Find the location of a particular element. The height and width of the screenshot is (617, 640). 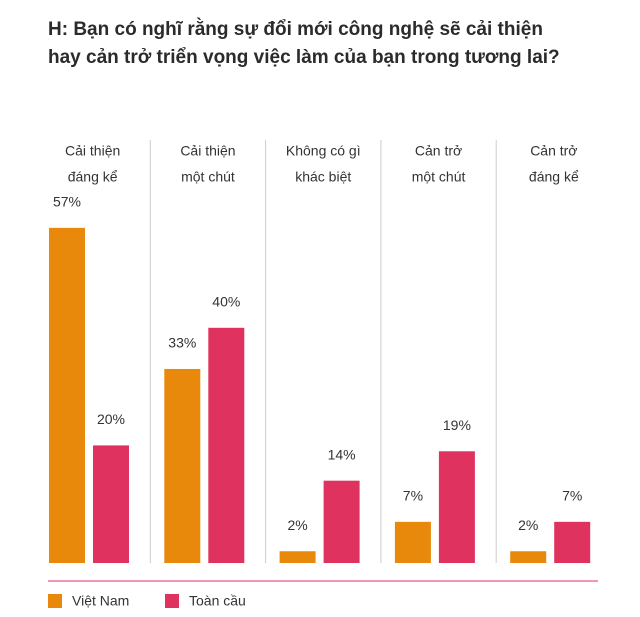

legend-label: Việt Nam is located at coordinates (100, 601).